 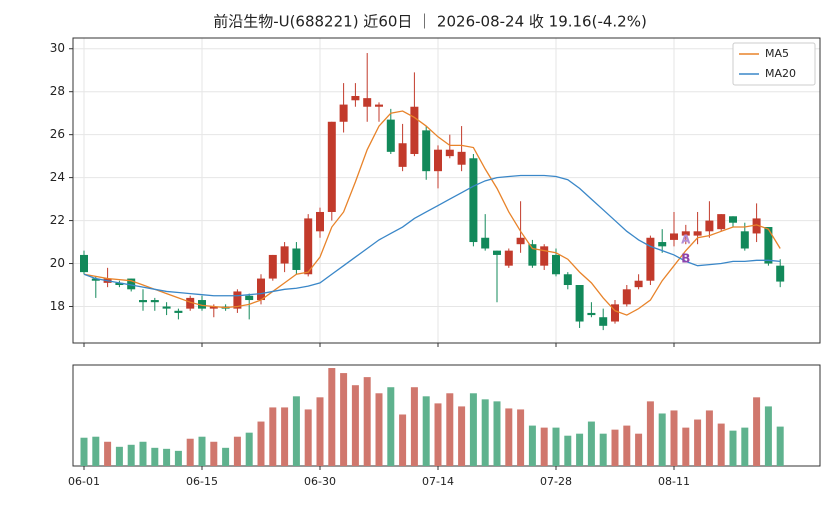 I want to click on legend-label: MA5, so click(x=777, y=53).